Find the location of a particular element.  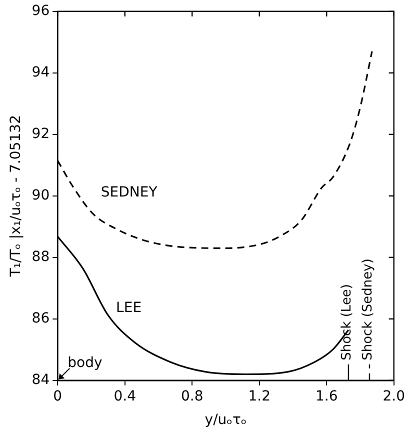

x-tick-label: 0 is located at coordinates (57, 396).